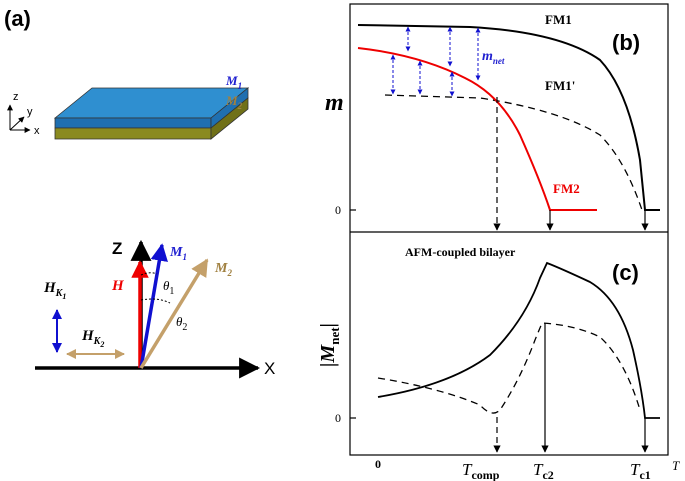 Image resolution: width=685 pixels, height=481 pixels. Describe the element at coordinates (223, 269) in the screenshot. I see `vector-label: M2` at that location.